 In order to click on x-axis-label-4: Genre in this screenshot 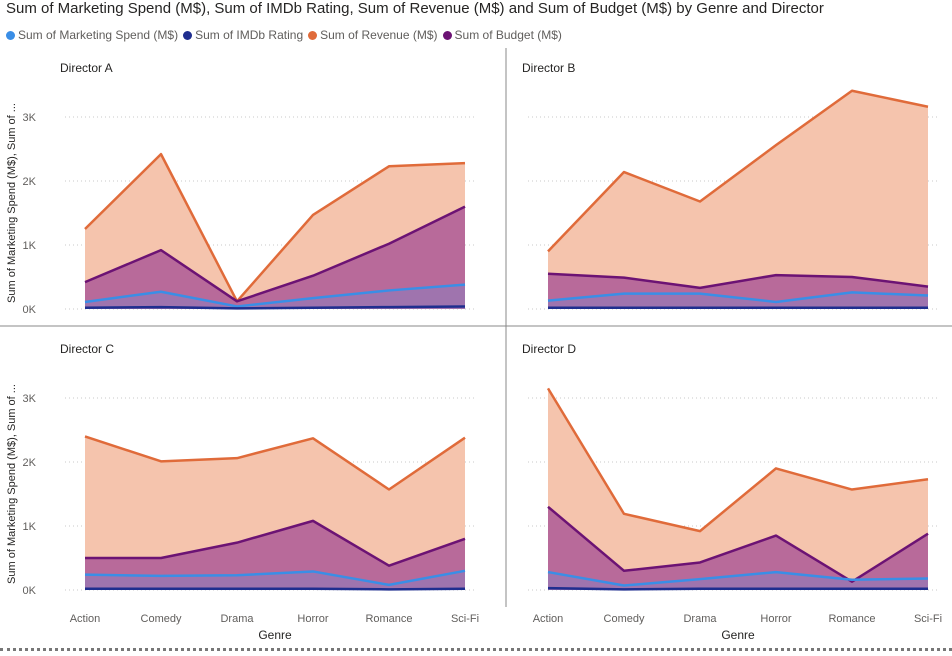, I will do `click(738, 635)`.